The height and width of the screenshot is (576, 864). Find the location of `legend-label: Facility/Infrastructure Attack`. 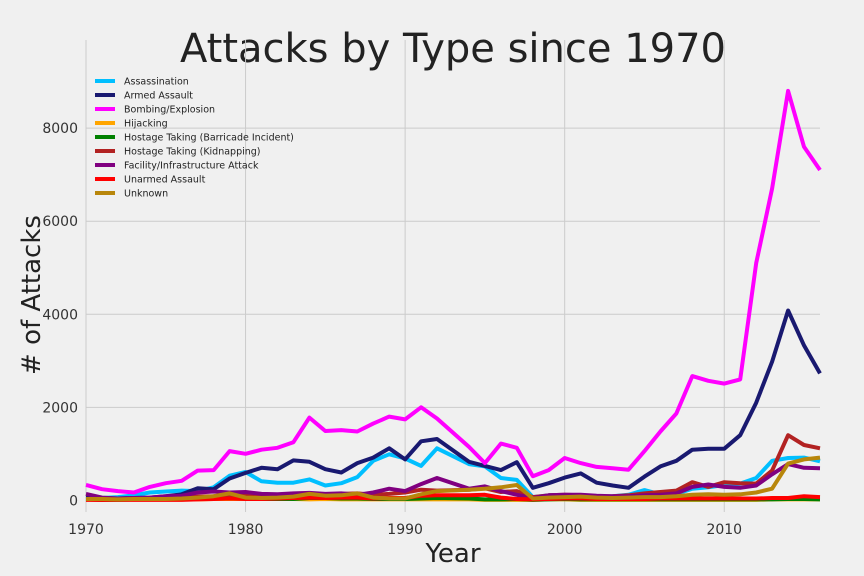

legend-label: Facility/Infrastructure Attack is located at coordinates (191, 166).